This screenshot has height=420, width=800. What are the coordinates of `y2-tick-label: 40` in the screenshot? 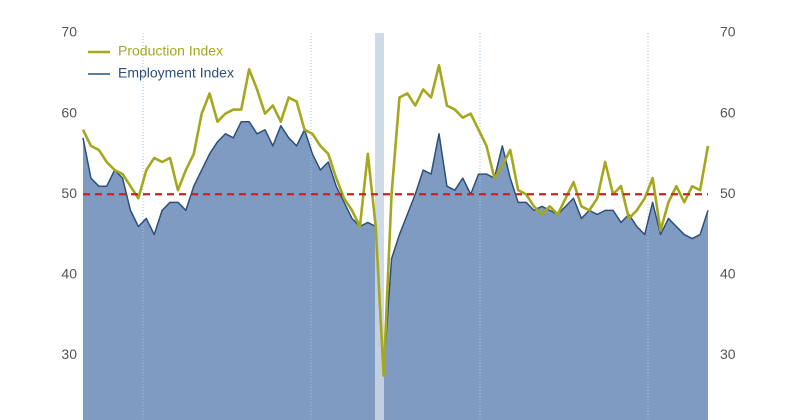 It's located at (728, 274).